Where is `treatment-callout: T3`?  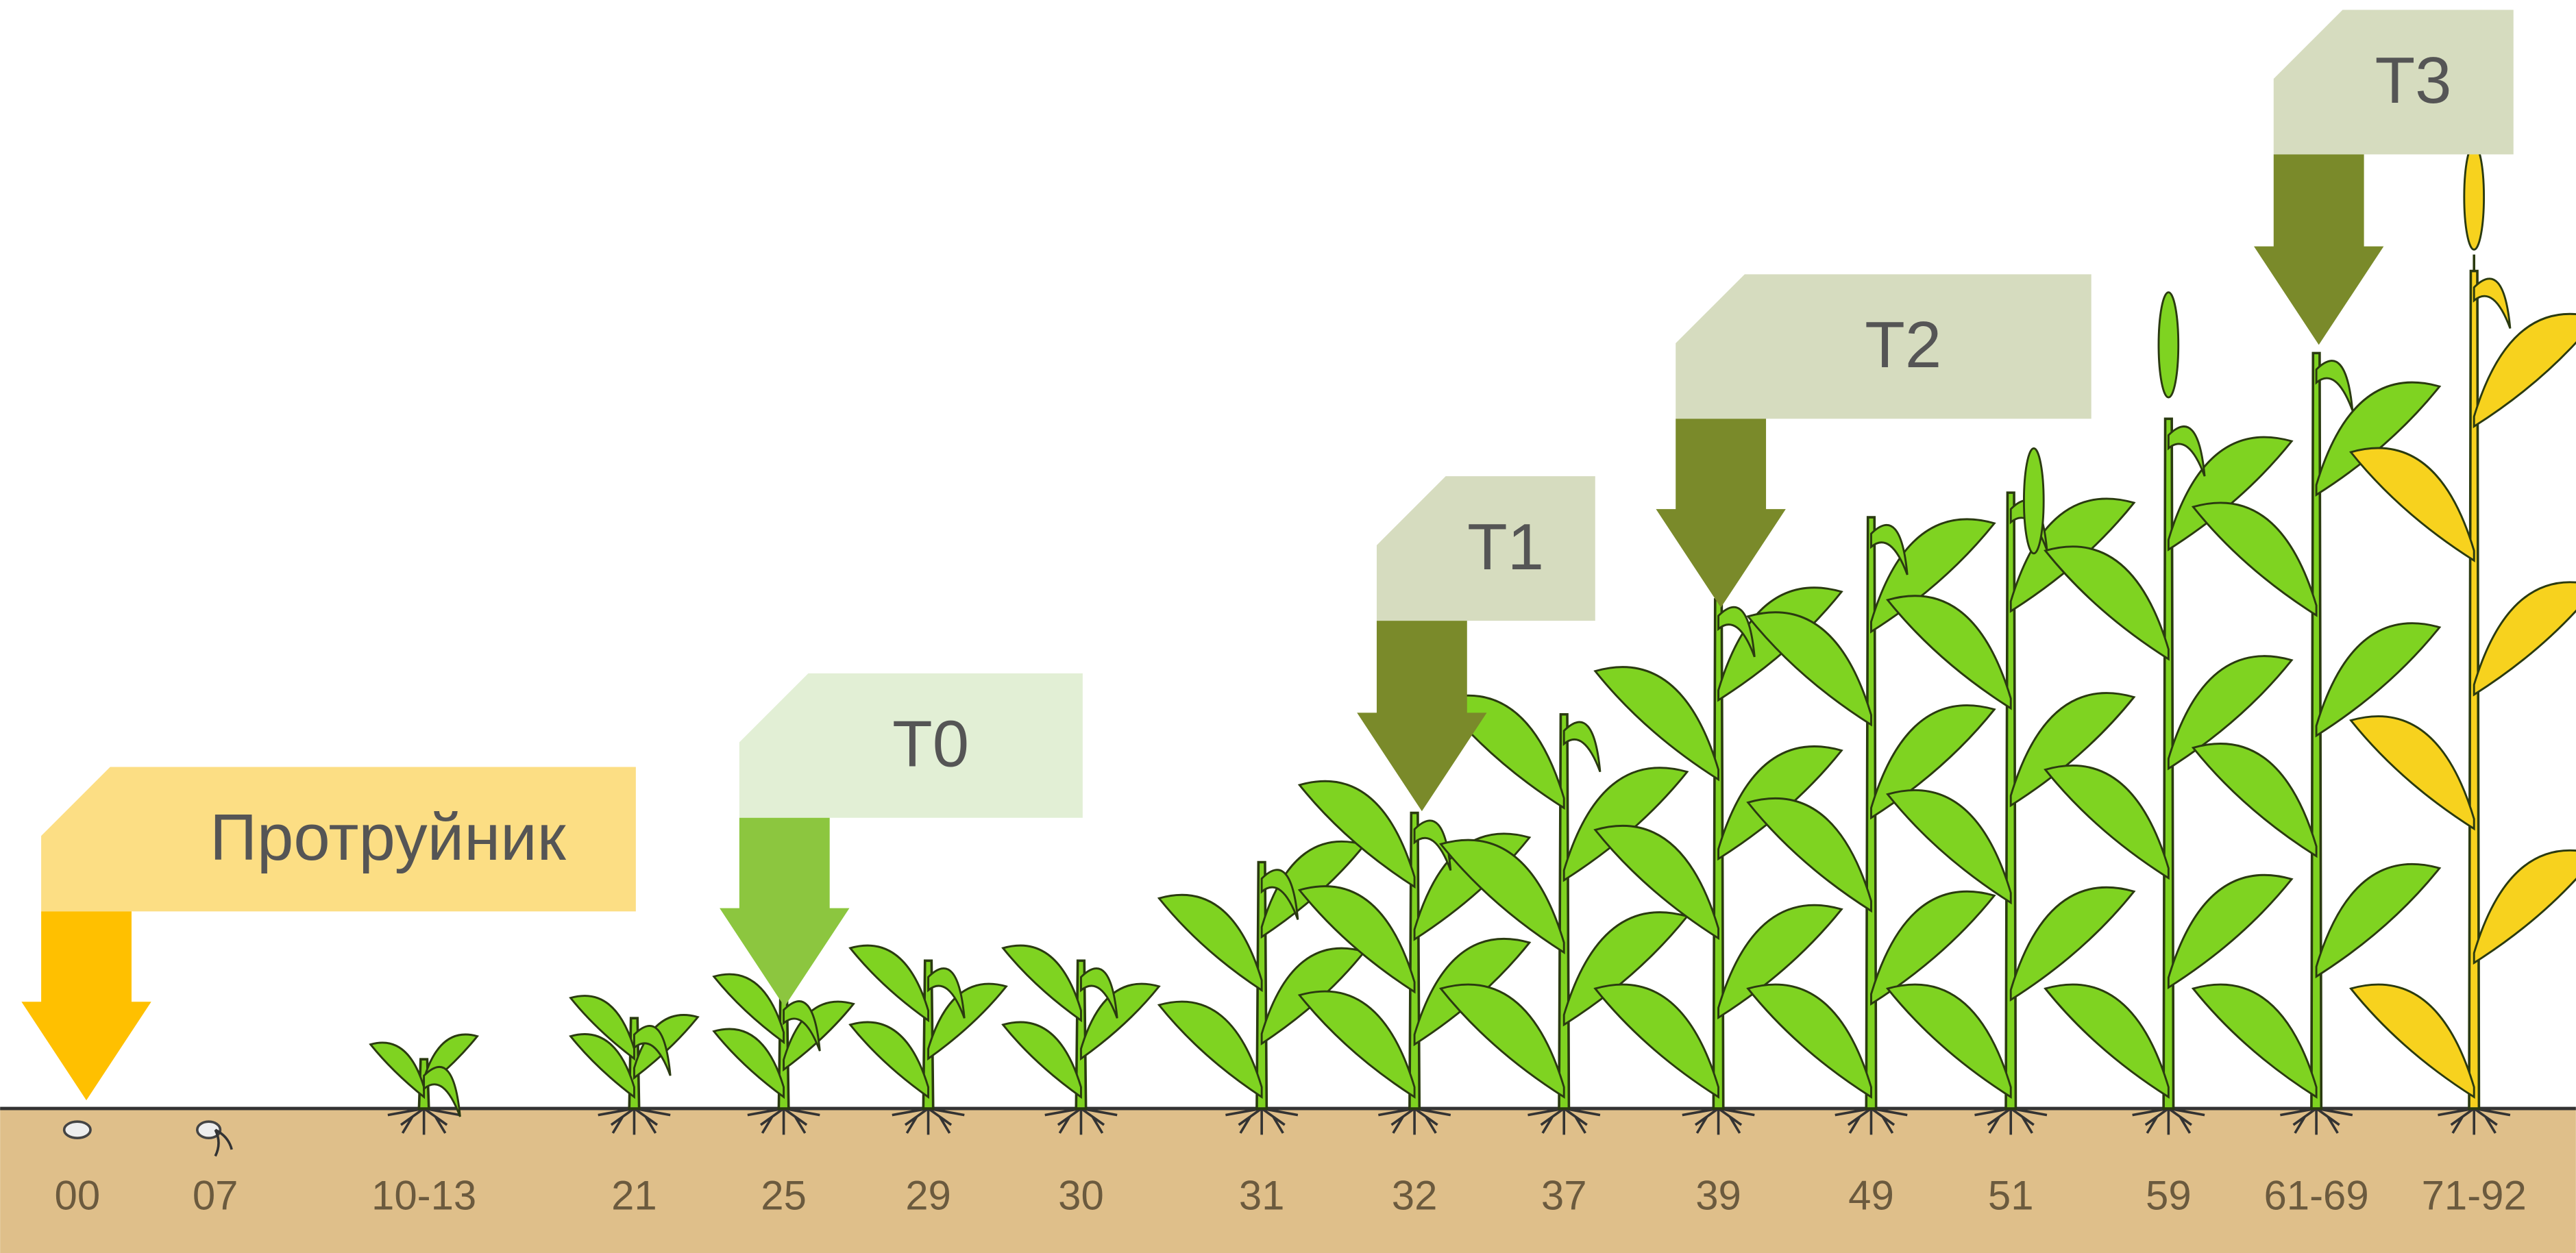 treatment-callout: T3 is located at coordinates (2384, 178).